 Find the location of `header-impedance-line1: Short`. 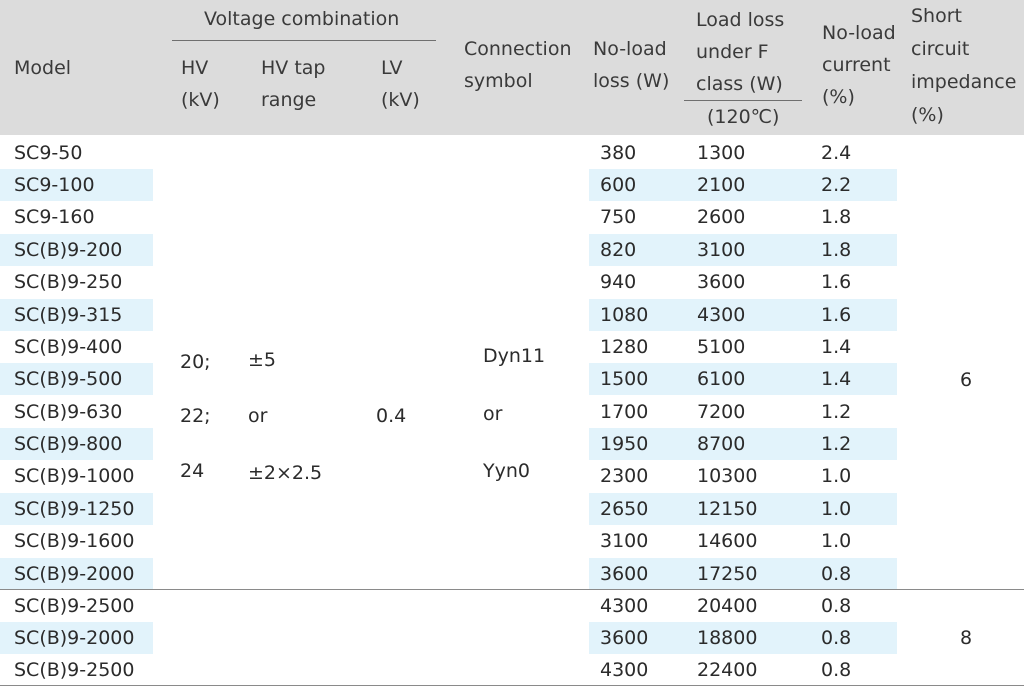

header-impedance-line1: Short is located at coordinates (936, 16).